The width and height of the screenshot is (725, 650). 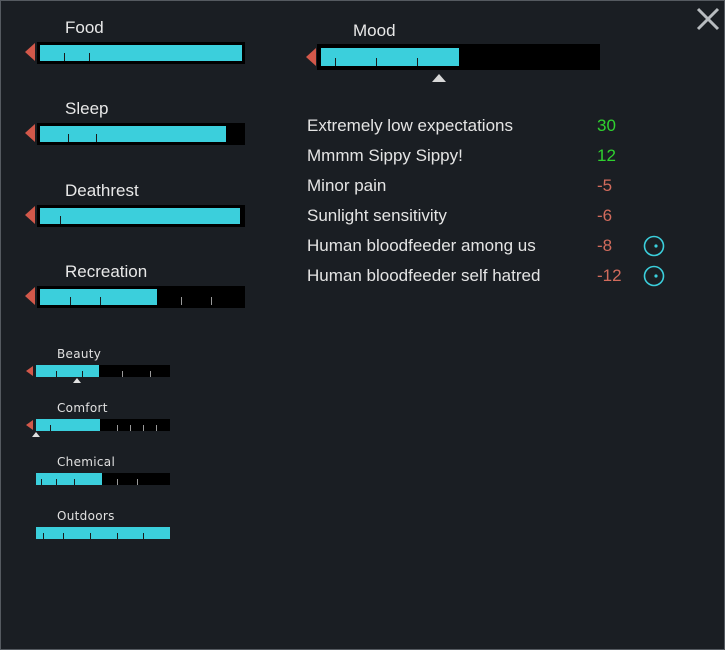 What do you see at coordinates (106, 271) in the screenshot?
I see `need-label: Recreation` at bounding box center [106, 271].